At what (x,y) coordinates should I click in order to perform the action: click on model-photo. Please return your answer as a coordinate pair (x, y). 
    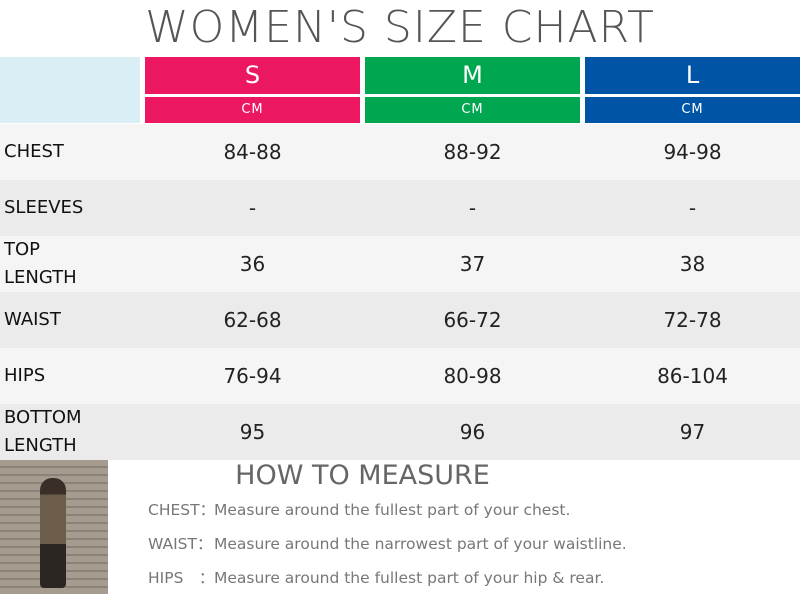
    Looking at the image, I should click on (54, 527).